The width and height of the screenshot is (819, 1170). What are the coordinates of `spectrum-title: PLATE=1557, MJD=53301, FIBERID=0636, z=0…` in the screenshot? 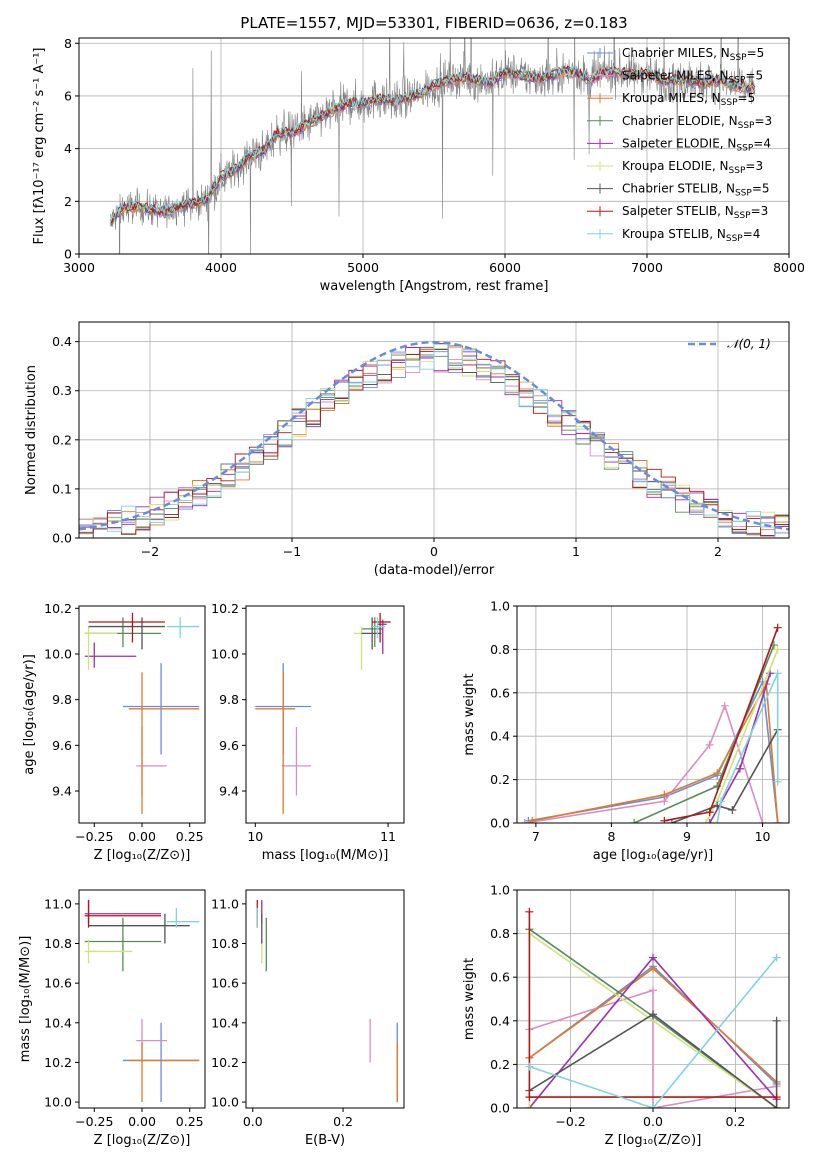 It's located at (433, 23).